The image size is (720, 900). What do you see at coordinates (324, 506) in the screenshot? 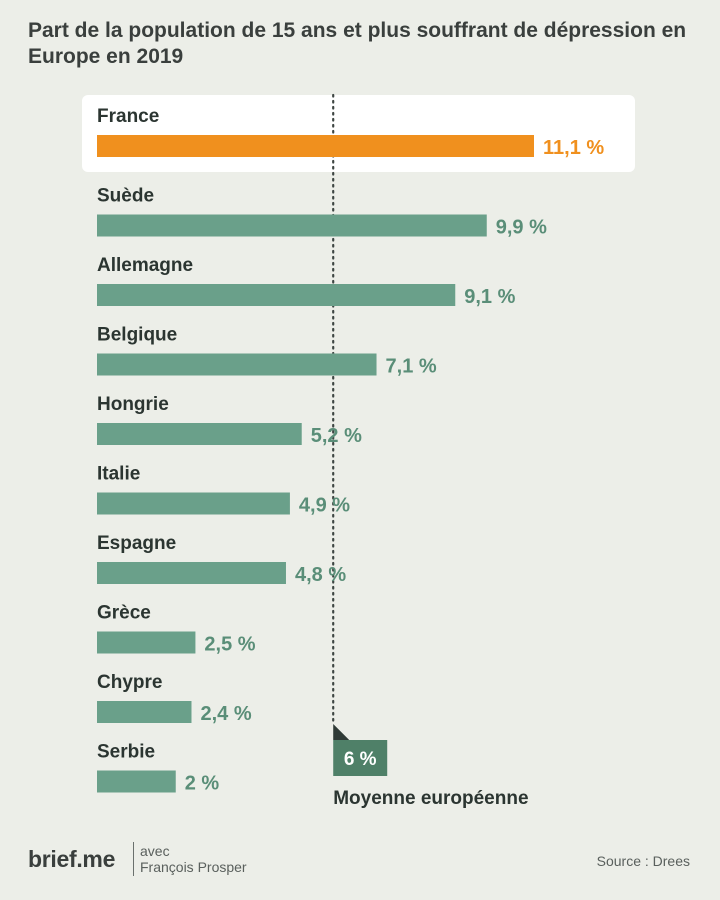
I see `value-label: 4,9 %` at bounding box center [324, 506].